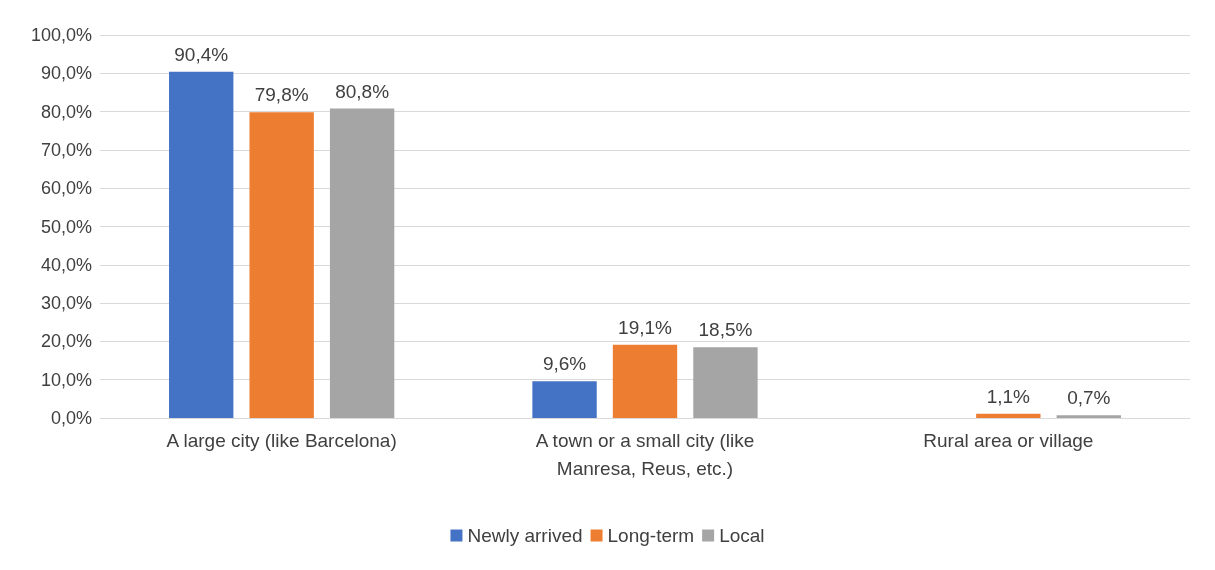  What do you see at coordinates (362, 91) in the screenshot?
I see `data-label: 80,8%` at bounding box center [362, 91].